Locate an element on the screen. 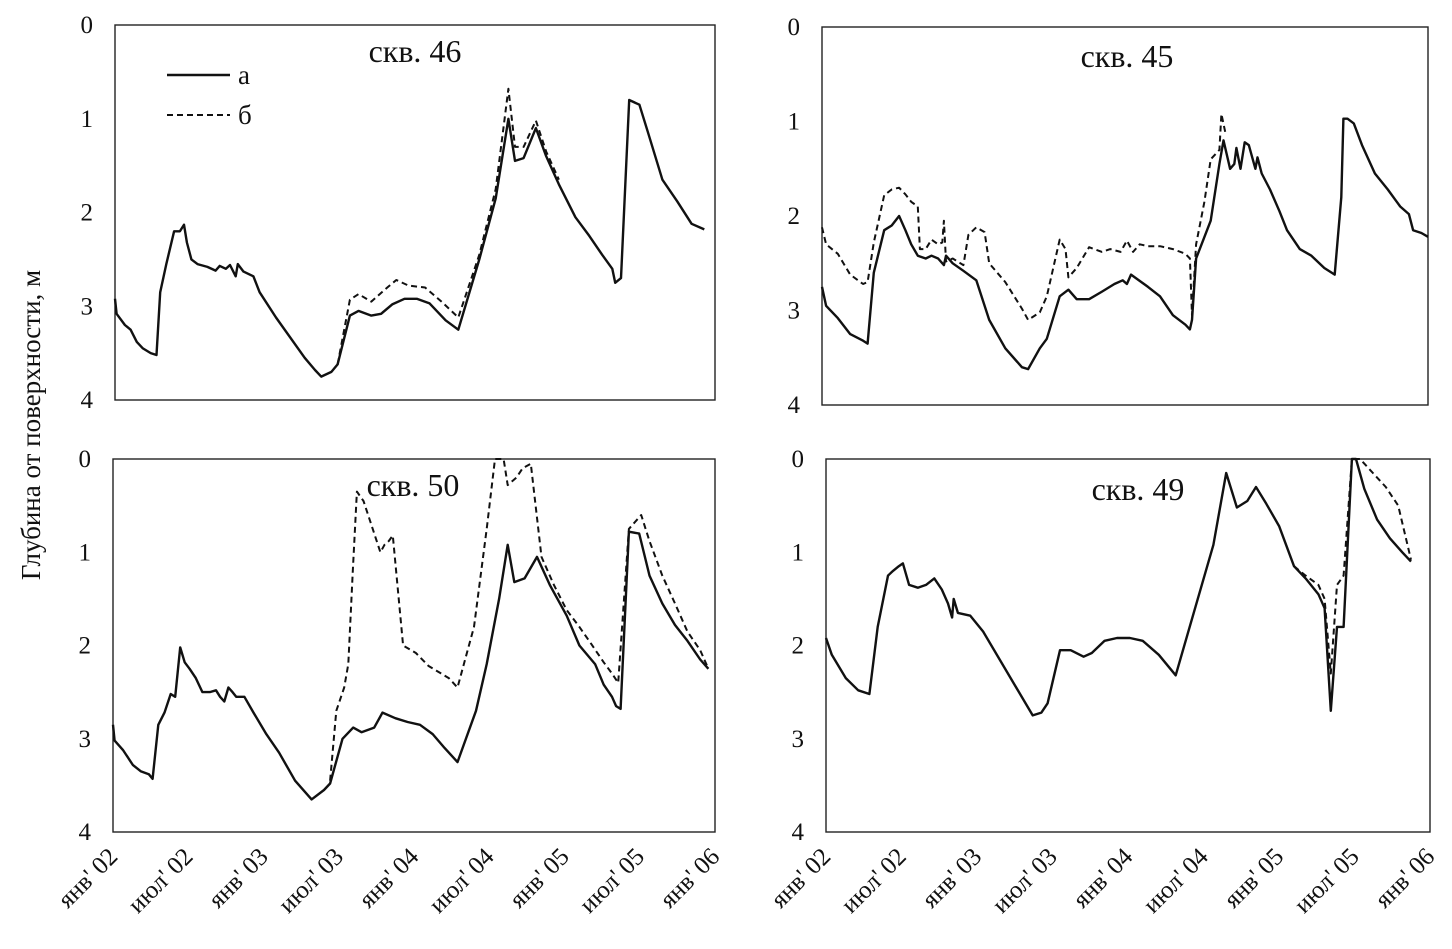 The image size is (1452, 949). y-axis-label: Глубина от поверхности, м is located at coordinates (31, 425).